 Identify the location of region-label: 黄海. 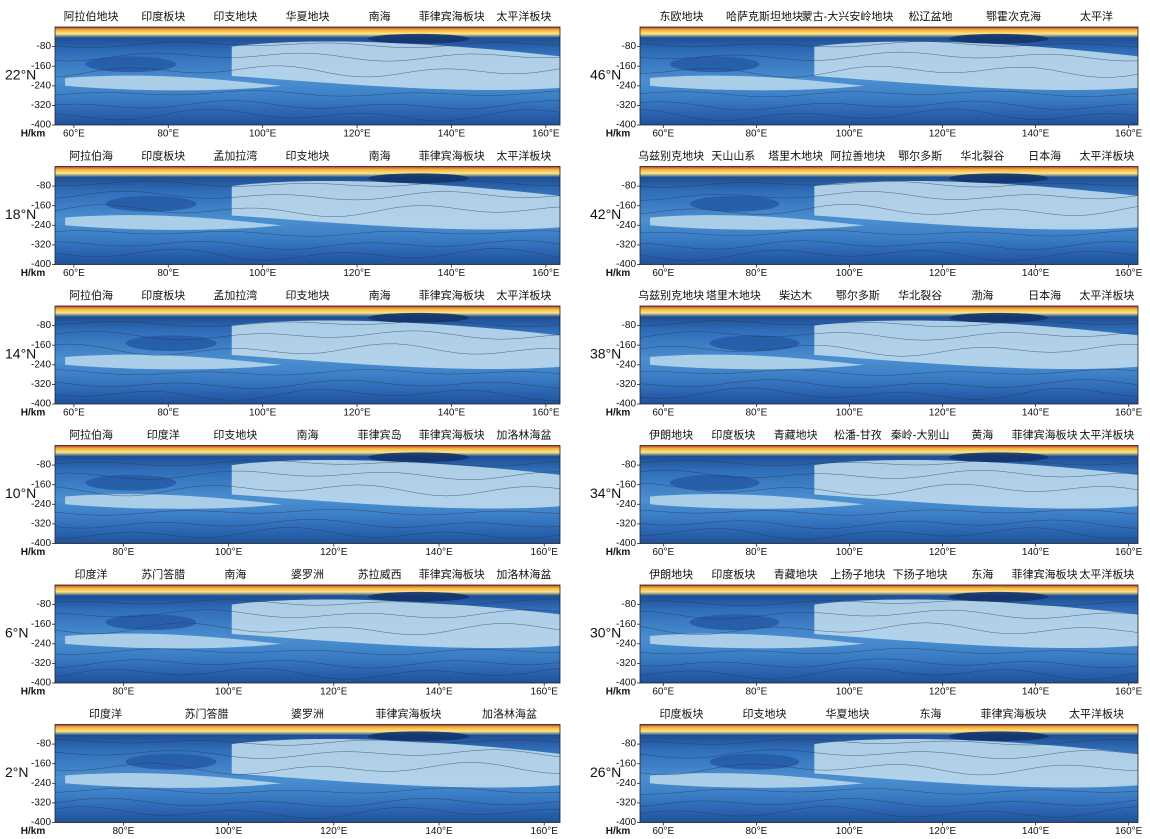
(982, 435).